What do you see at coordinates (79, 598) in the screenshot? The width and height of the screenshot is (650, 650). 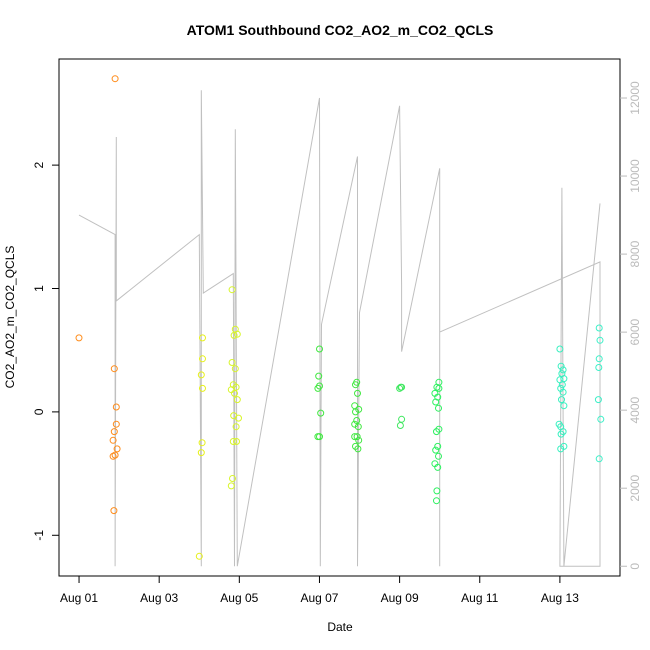 I see `x-tick-label: Aug 01` at bounding box center [79, 598].